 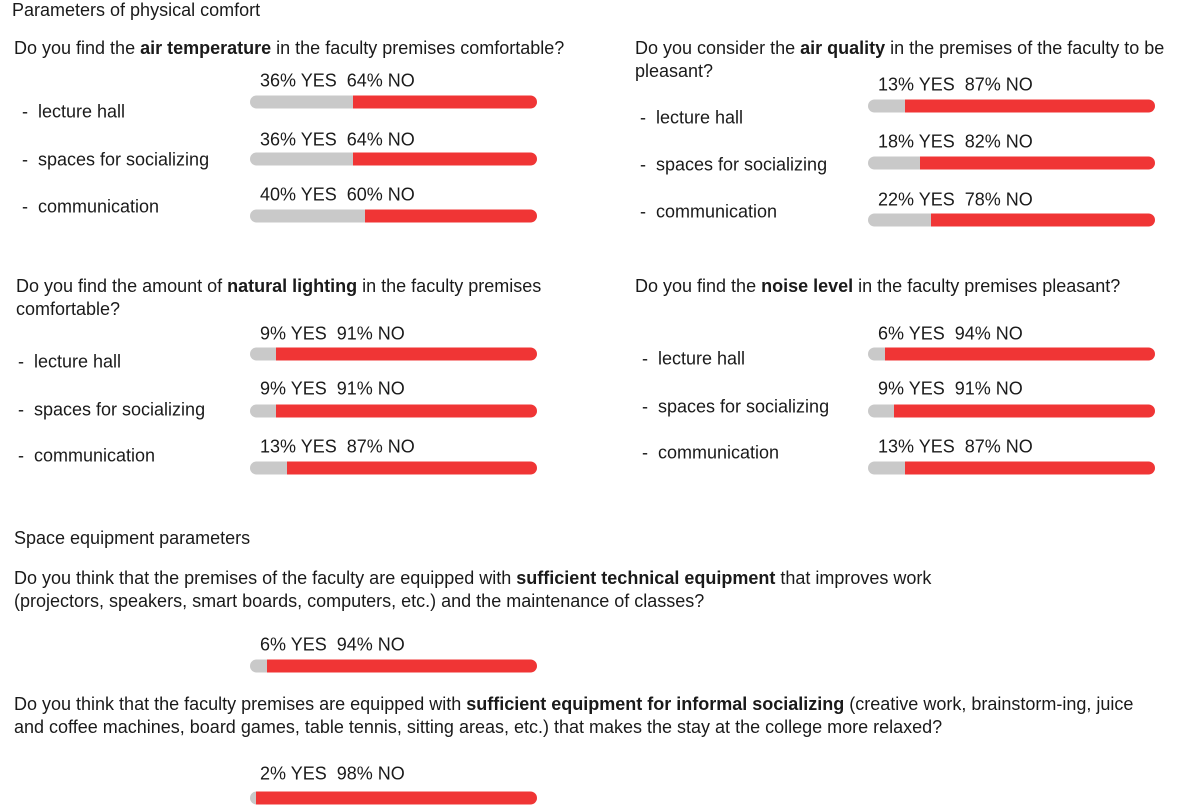 What do you see at coordinates (122, 286) in the screenshot?
I see `question-text: Do you find the amount of` at bounding box center [122, 286].